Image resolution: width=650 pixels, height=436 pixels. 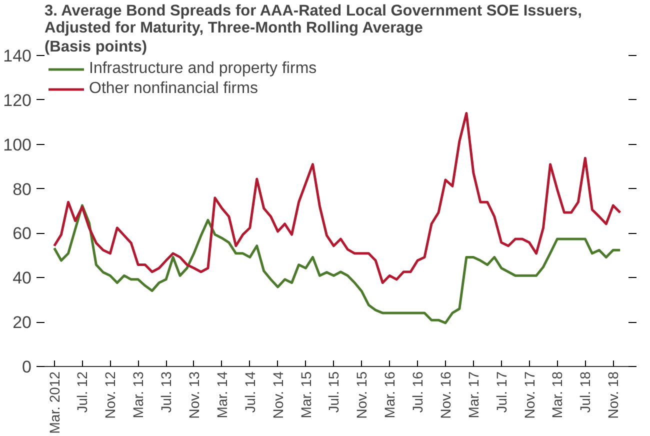 What do you see at coordinates (557, 394) in the screenshot?
I see `x-tick-label: Mar. 18` at bounding box center [557, 394].